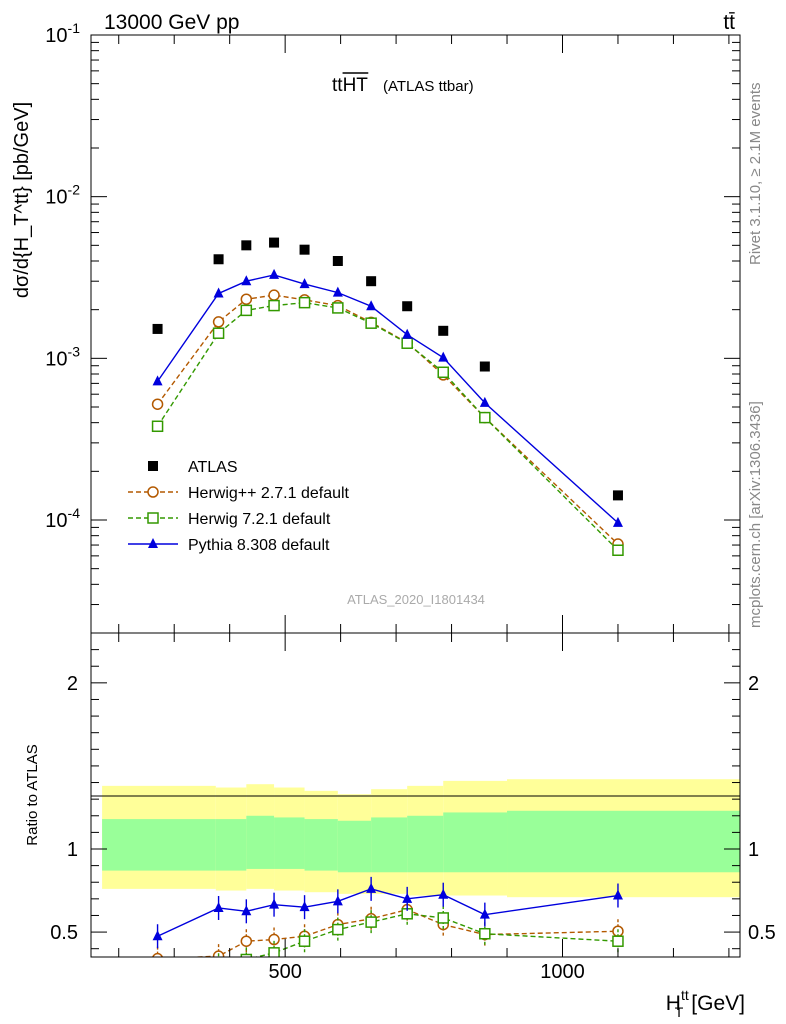  I want to click on chart-title-main: tt, so click(337, 85).